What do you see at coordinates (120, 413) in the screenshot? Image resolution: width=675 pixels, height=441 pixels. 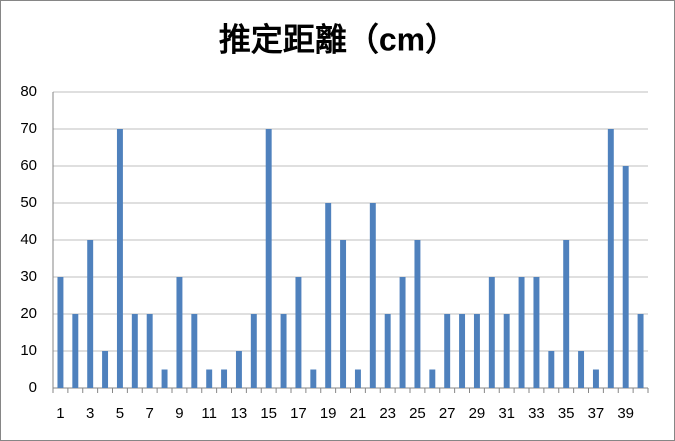 I see `x-tick-label: 5` at bounding box center [120, 413].